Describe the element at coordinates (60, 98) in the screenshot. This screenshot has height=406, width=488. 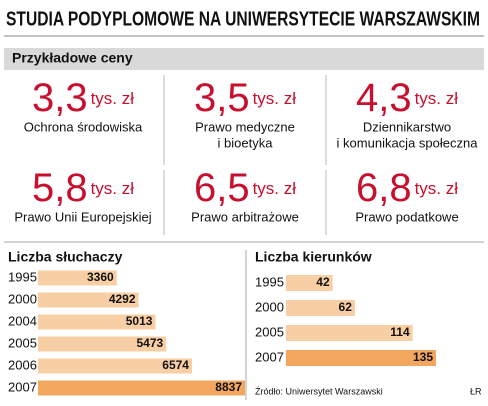
I see `price-number: 3,3` at that location.